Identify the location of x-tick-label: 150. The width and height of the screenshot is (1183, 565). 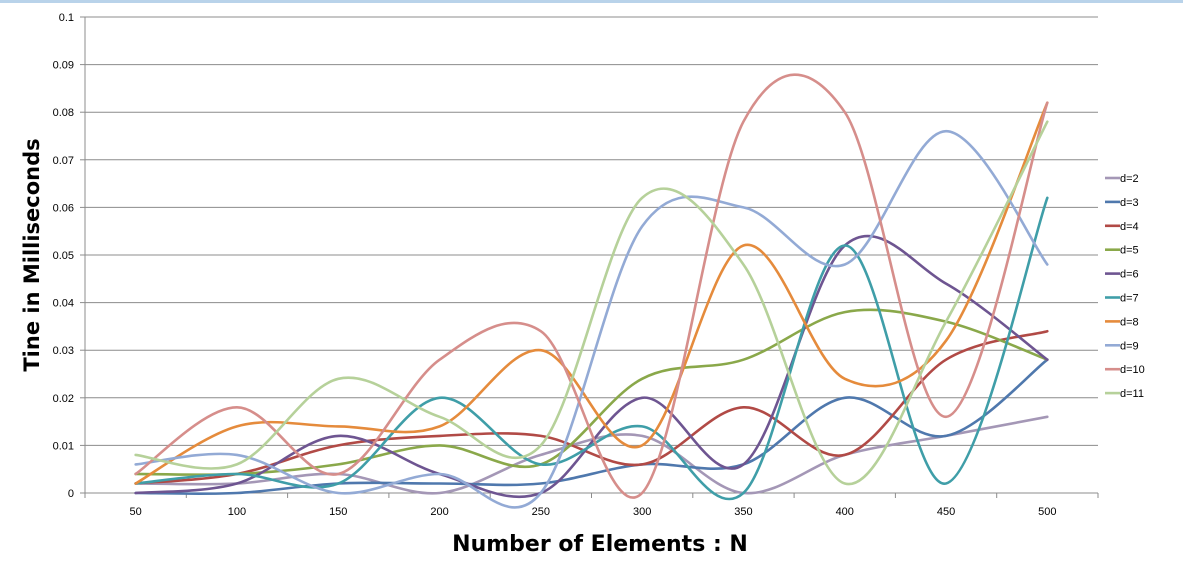
(338, 512).